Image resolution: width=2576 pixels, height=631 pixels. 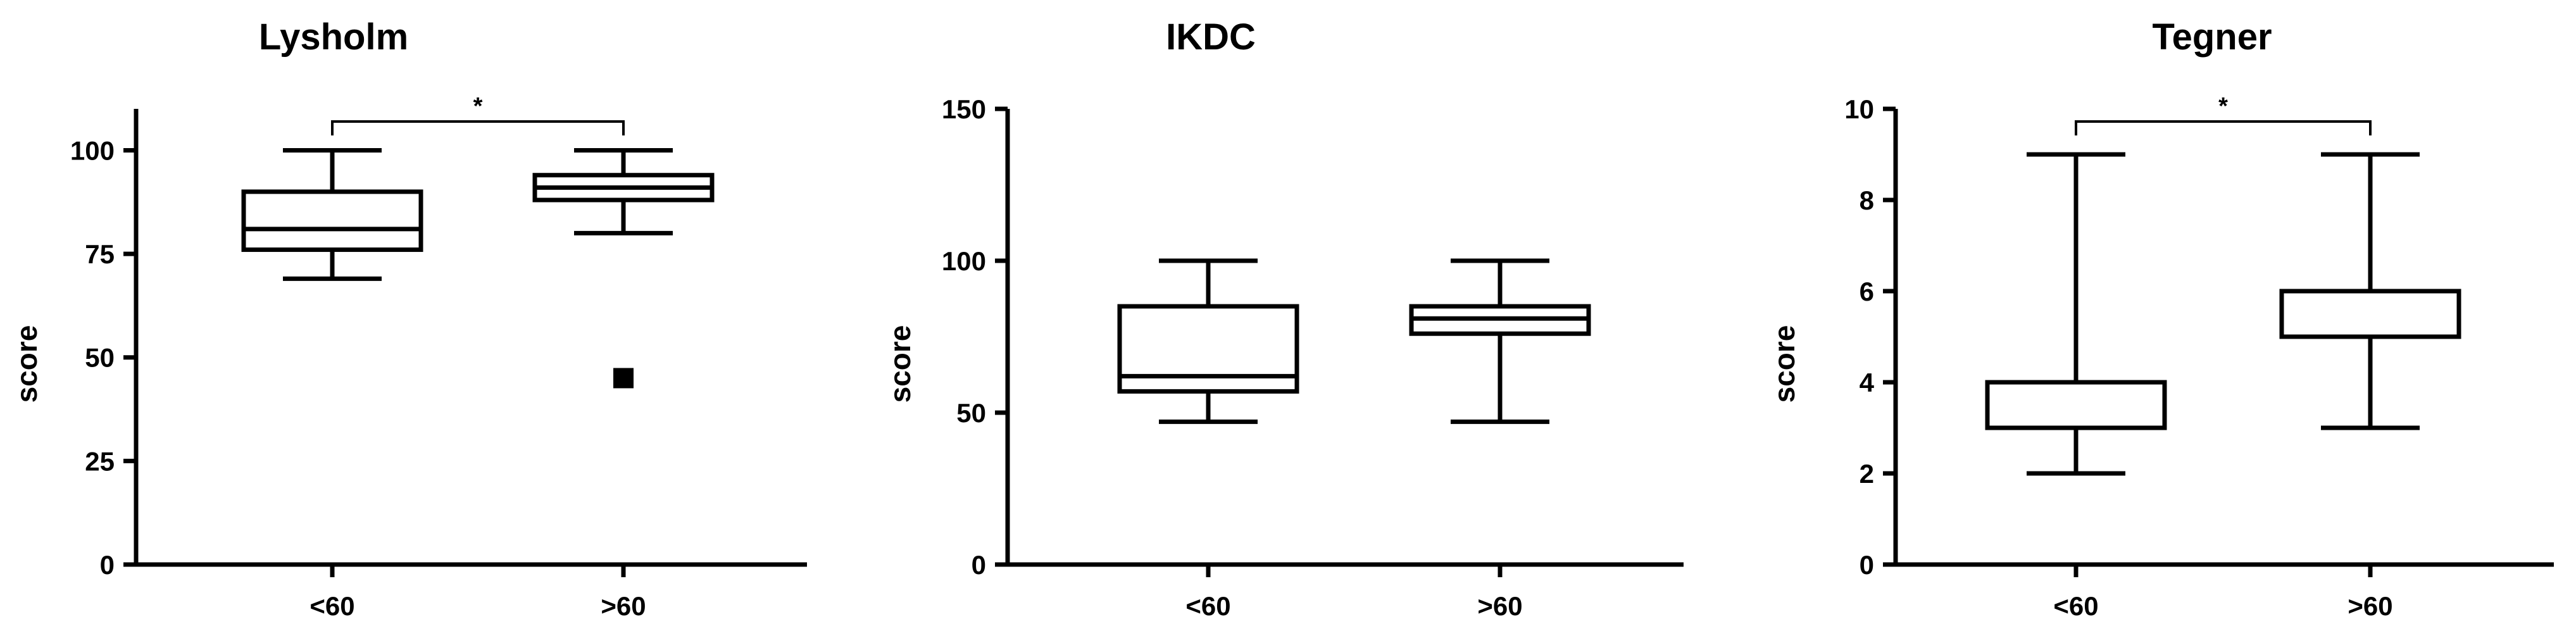 What do you see at coordinates (1785, 364) in the screenshot?
I see `y-axis-label-tegner: score` at bounding box center [1785, 364].